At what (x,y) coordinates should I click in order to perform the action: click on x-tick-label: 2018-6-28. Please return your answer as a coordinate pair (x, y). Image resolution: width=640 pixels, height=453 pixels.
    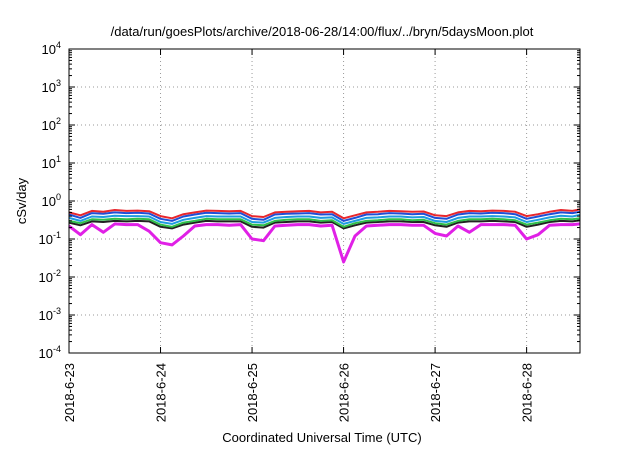
    Looking at the image, I should click on (527, 392).